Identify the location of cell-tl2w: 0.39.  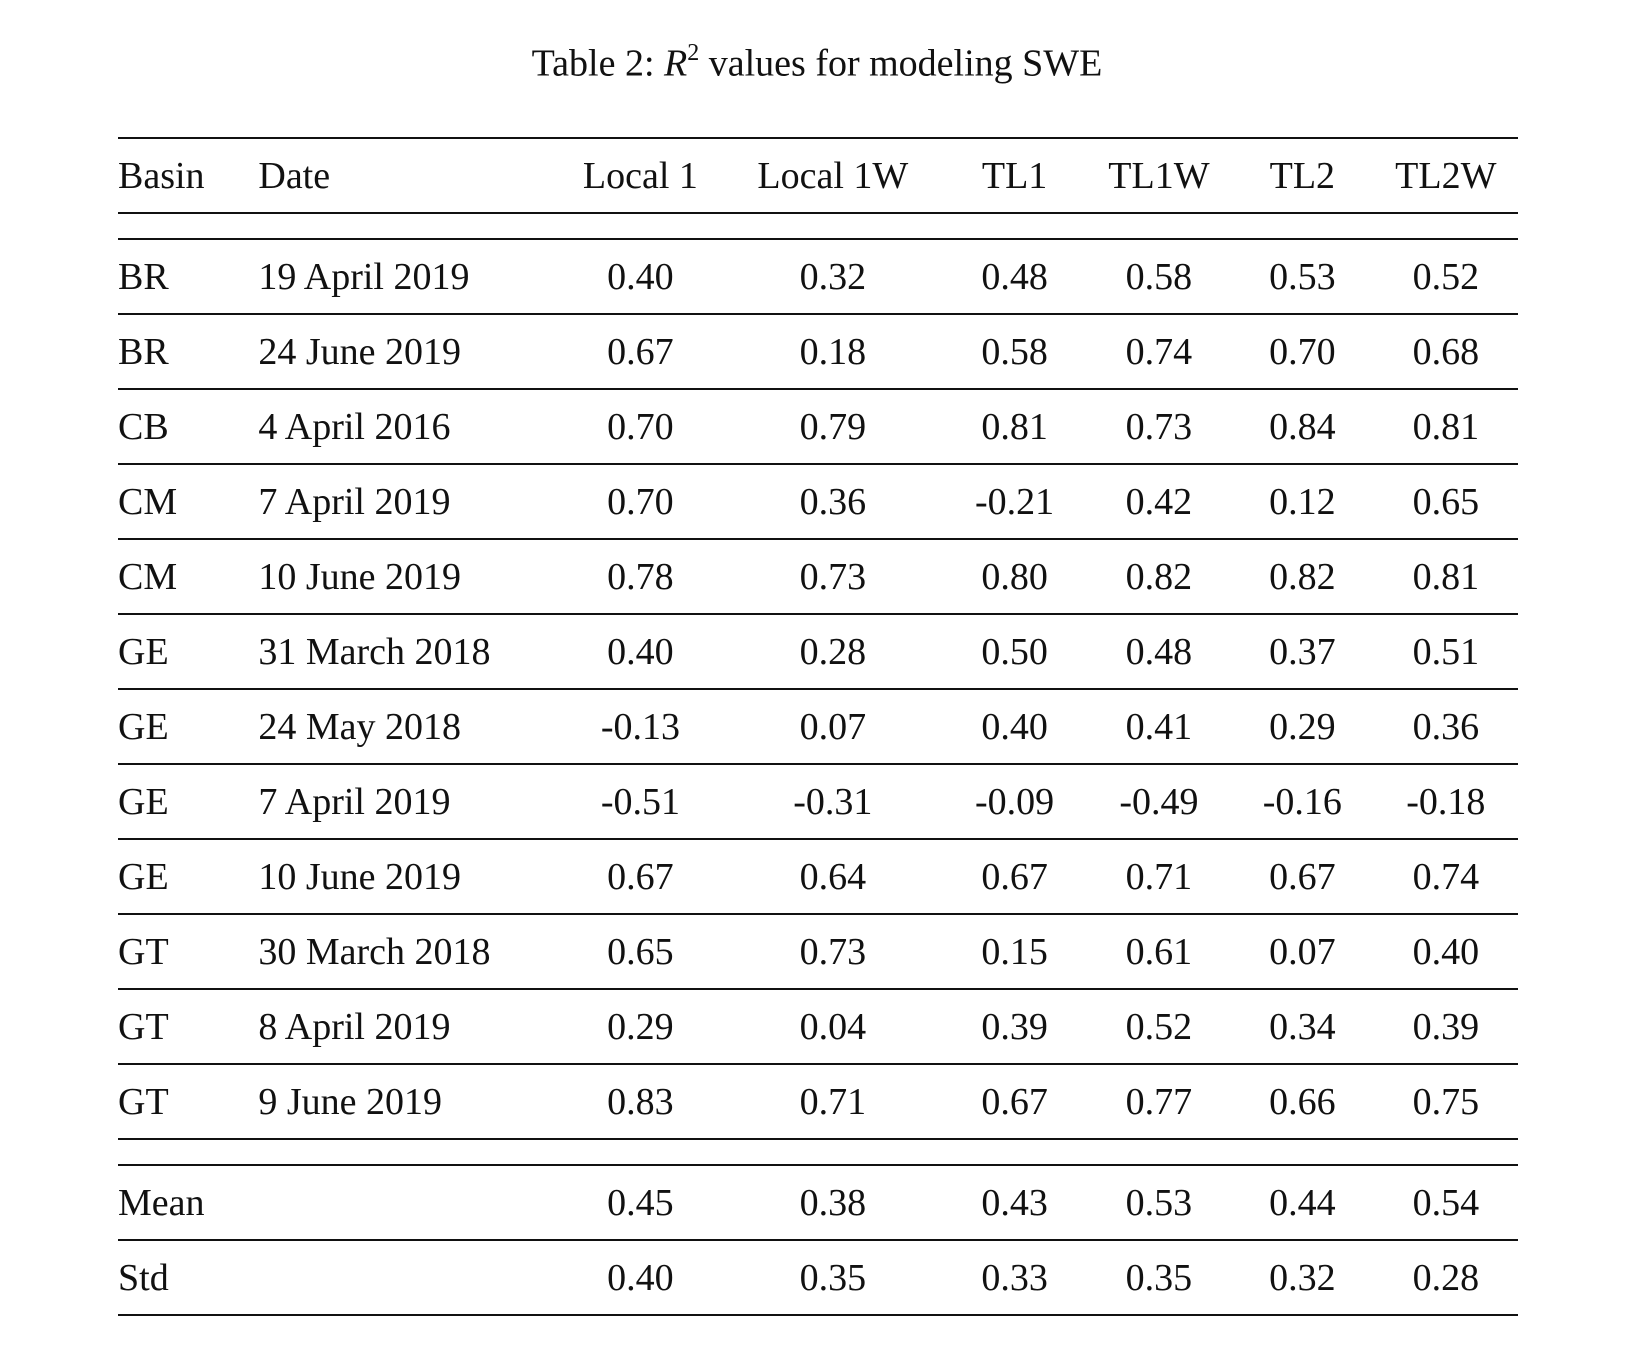
(1445, 1026).